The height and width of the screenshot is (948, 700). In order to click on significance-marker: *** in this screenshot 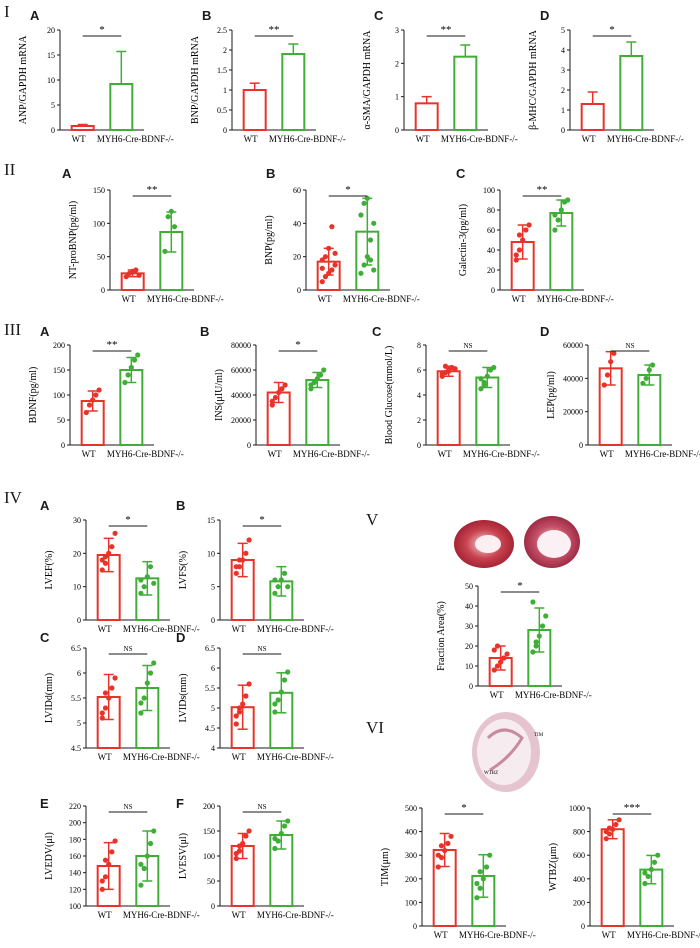, I will do `click(632, 808)`.